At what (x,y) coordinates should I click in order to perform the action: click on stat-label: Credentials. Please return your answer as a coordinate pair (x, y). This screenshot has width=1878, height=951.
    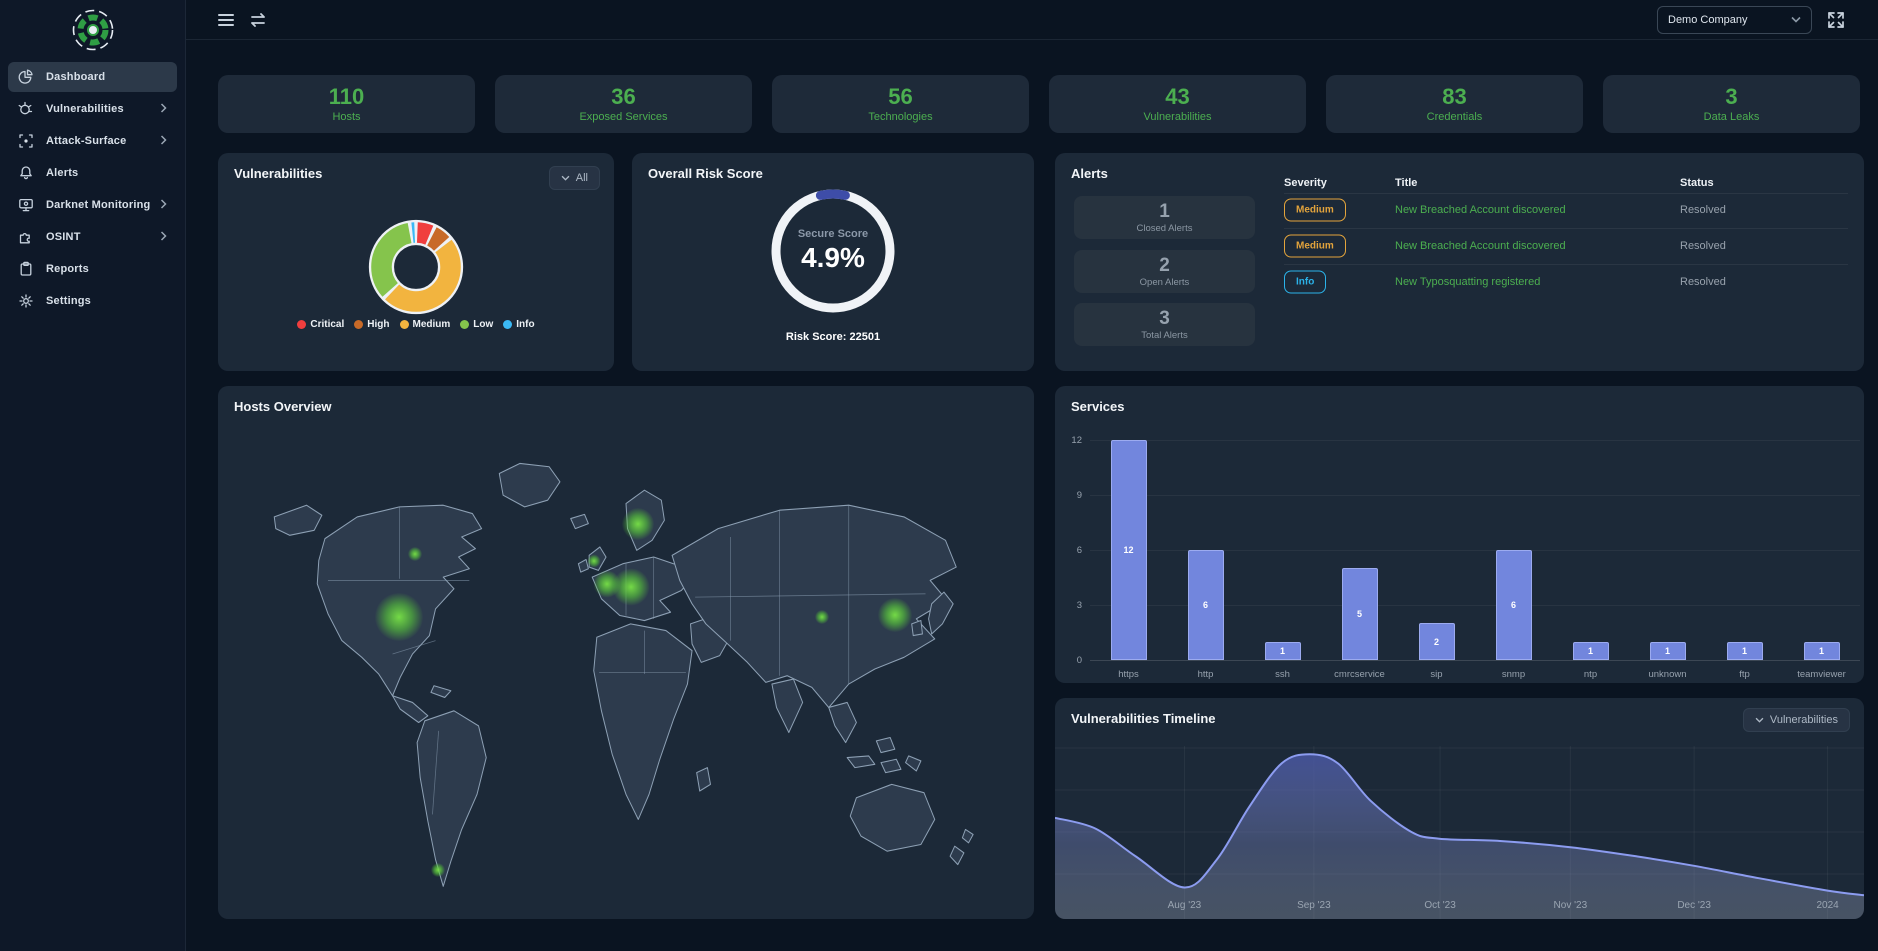
    Looking at the image, I should click on (1454, 116).